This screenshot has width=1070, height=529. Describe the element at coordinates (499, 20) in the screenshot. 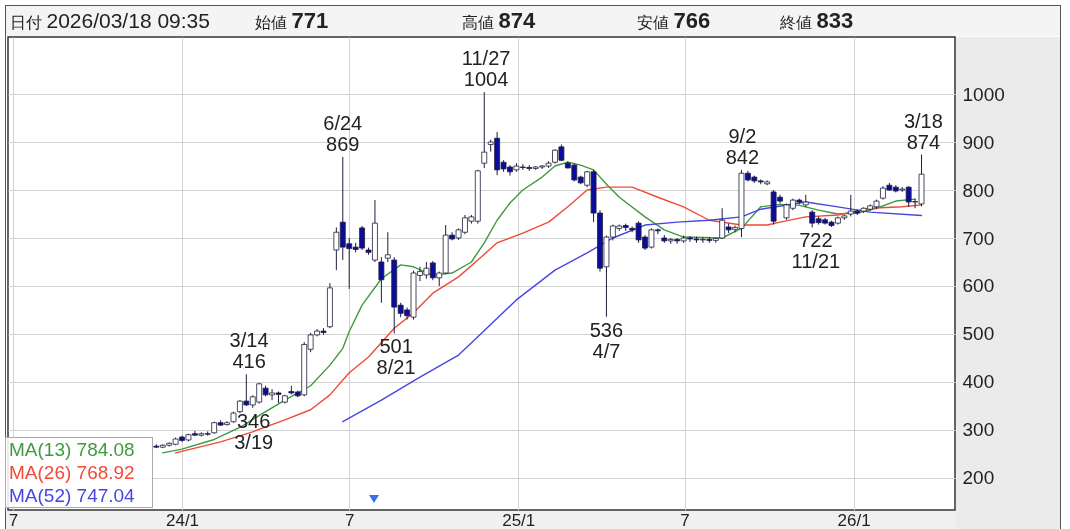

I see `text: 高値 874` at that location.